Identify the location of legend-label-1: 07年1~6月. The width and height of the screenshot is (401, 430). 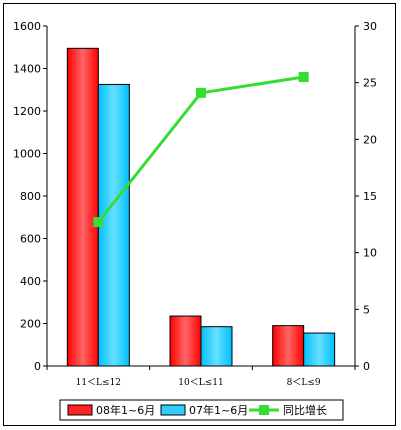
(218, 410).